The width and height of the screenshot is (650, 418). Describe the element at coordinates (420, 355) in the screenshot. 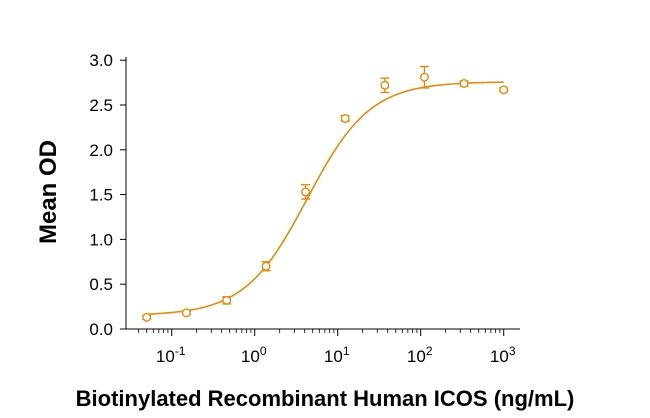

I see `x-tick-label: 10²` at that location.